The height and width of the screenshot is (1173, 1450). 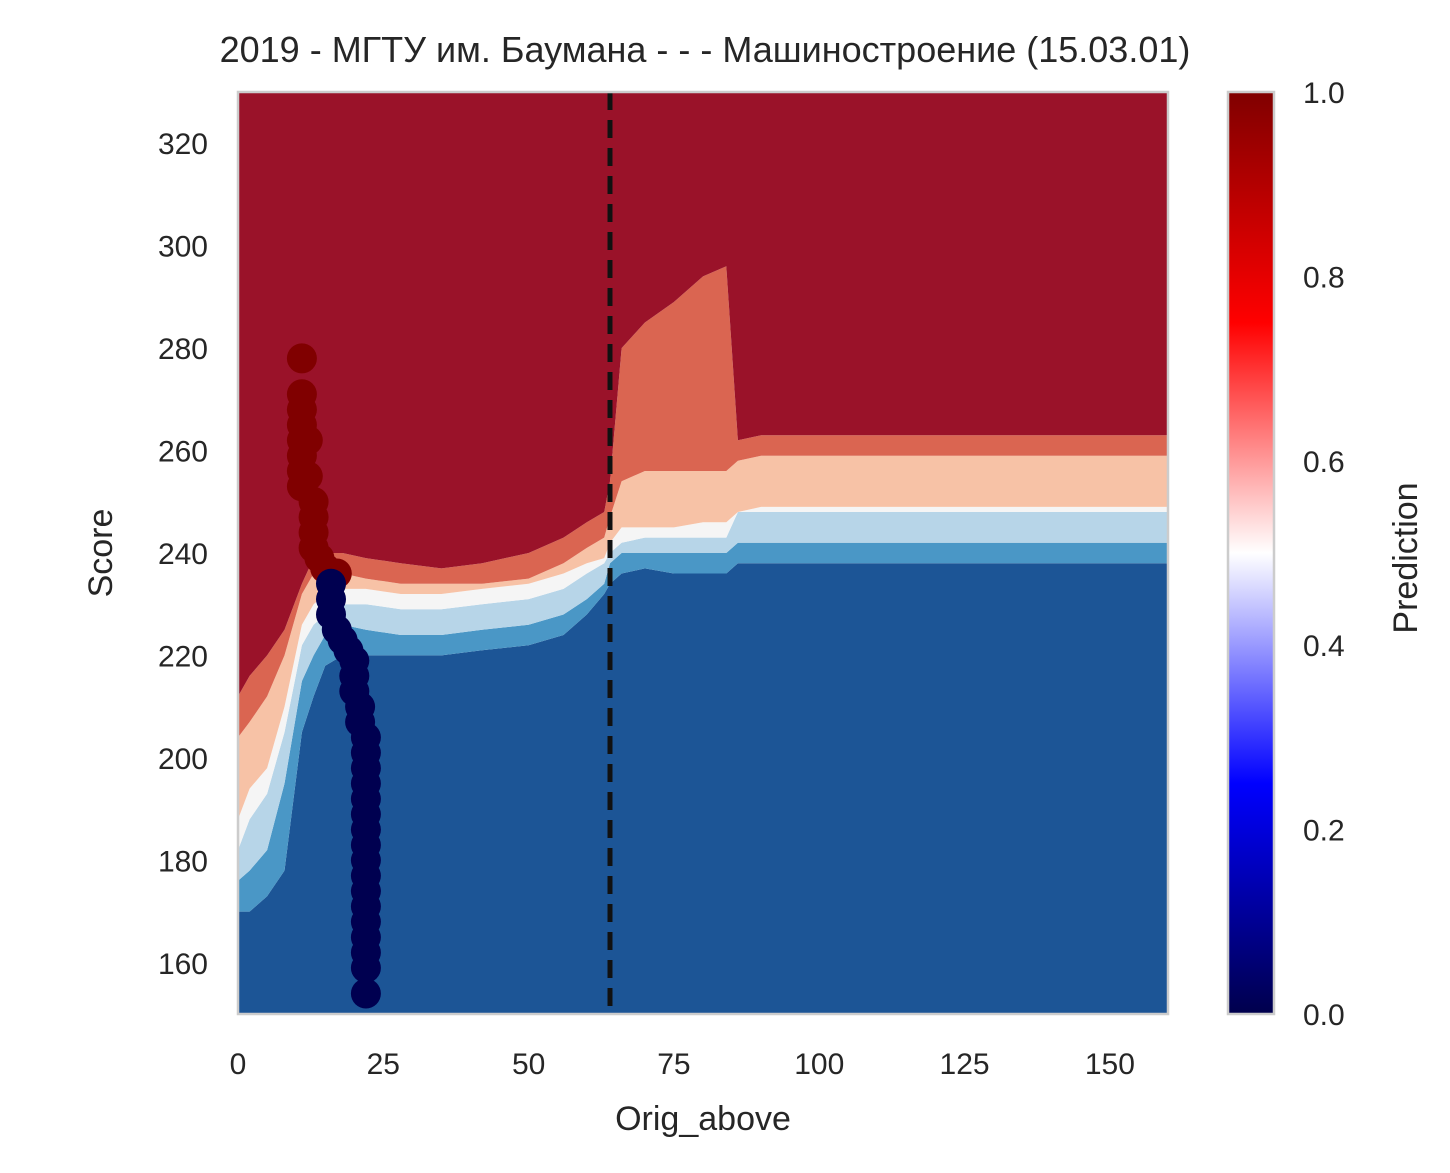 I want to click on y-tick-label: 280, so click(x=183, y=349).